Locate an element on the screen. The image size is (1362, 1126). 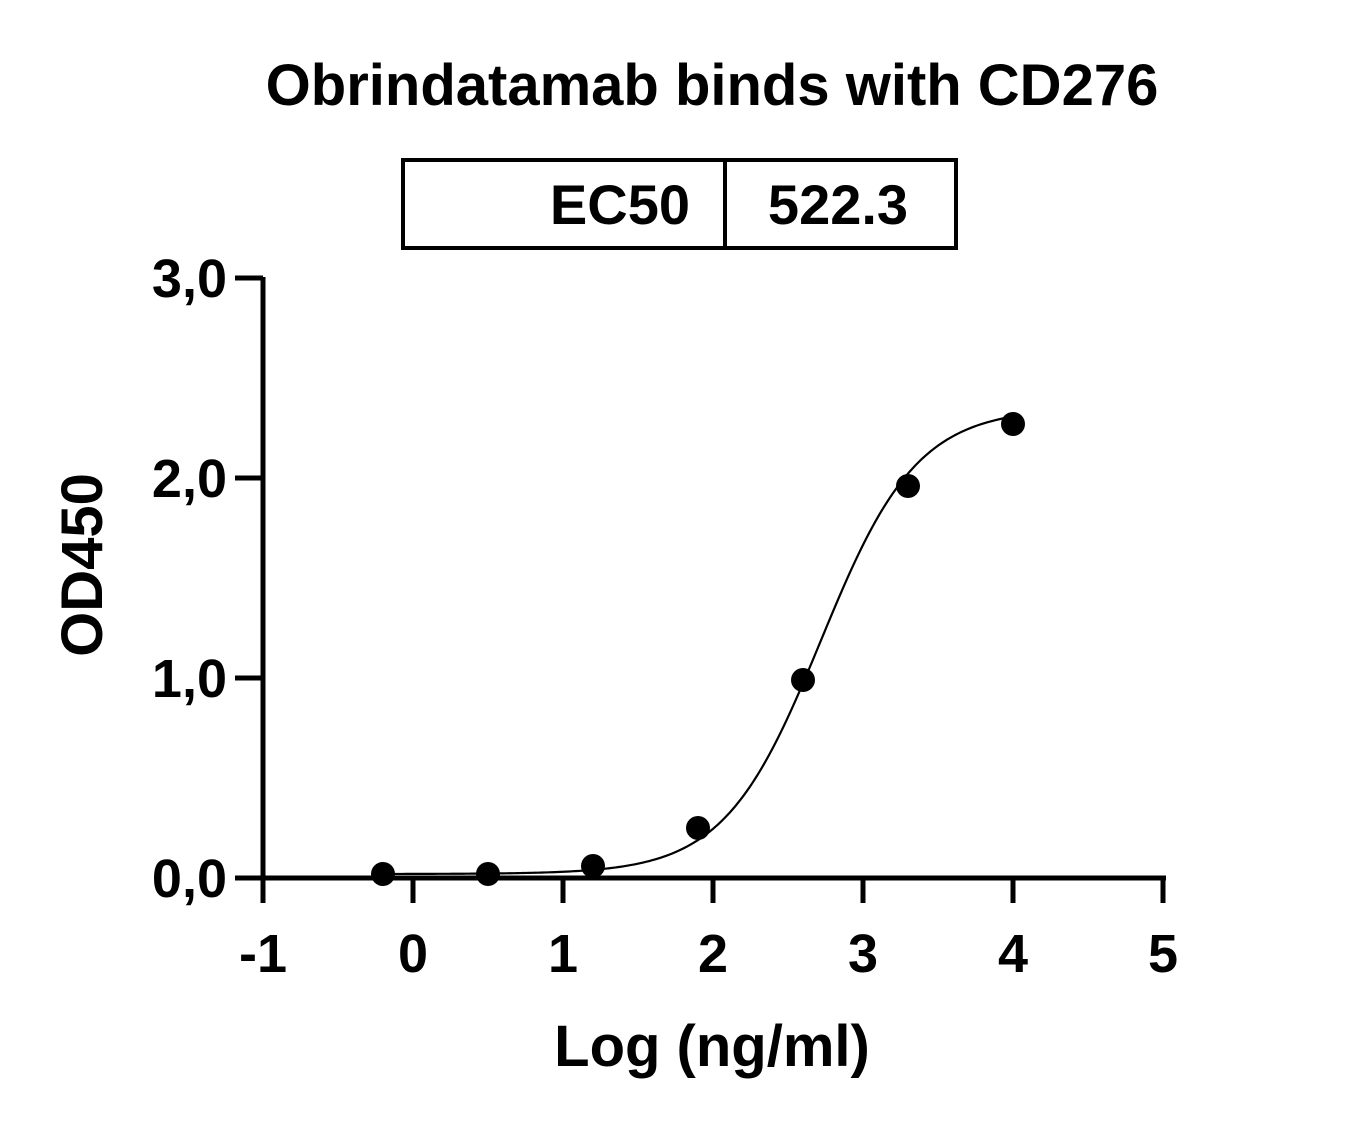
ec50-table-border is located at coordinates (679, 204).